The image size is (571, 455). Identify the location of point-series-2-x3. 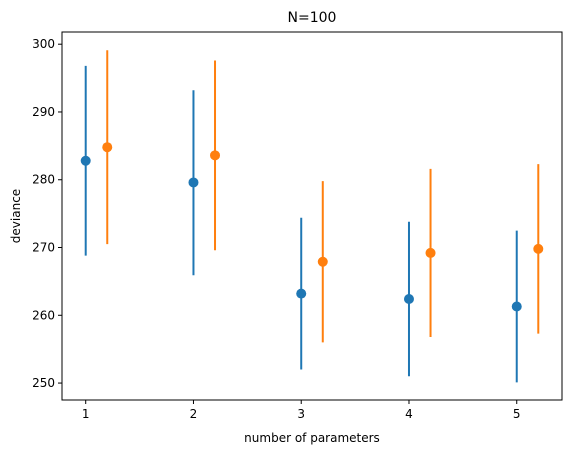
(322, 261).